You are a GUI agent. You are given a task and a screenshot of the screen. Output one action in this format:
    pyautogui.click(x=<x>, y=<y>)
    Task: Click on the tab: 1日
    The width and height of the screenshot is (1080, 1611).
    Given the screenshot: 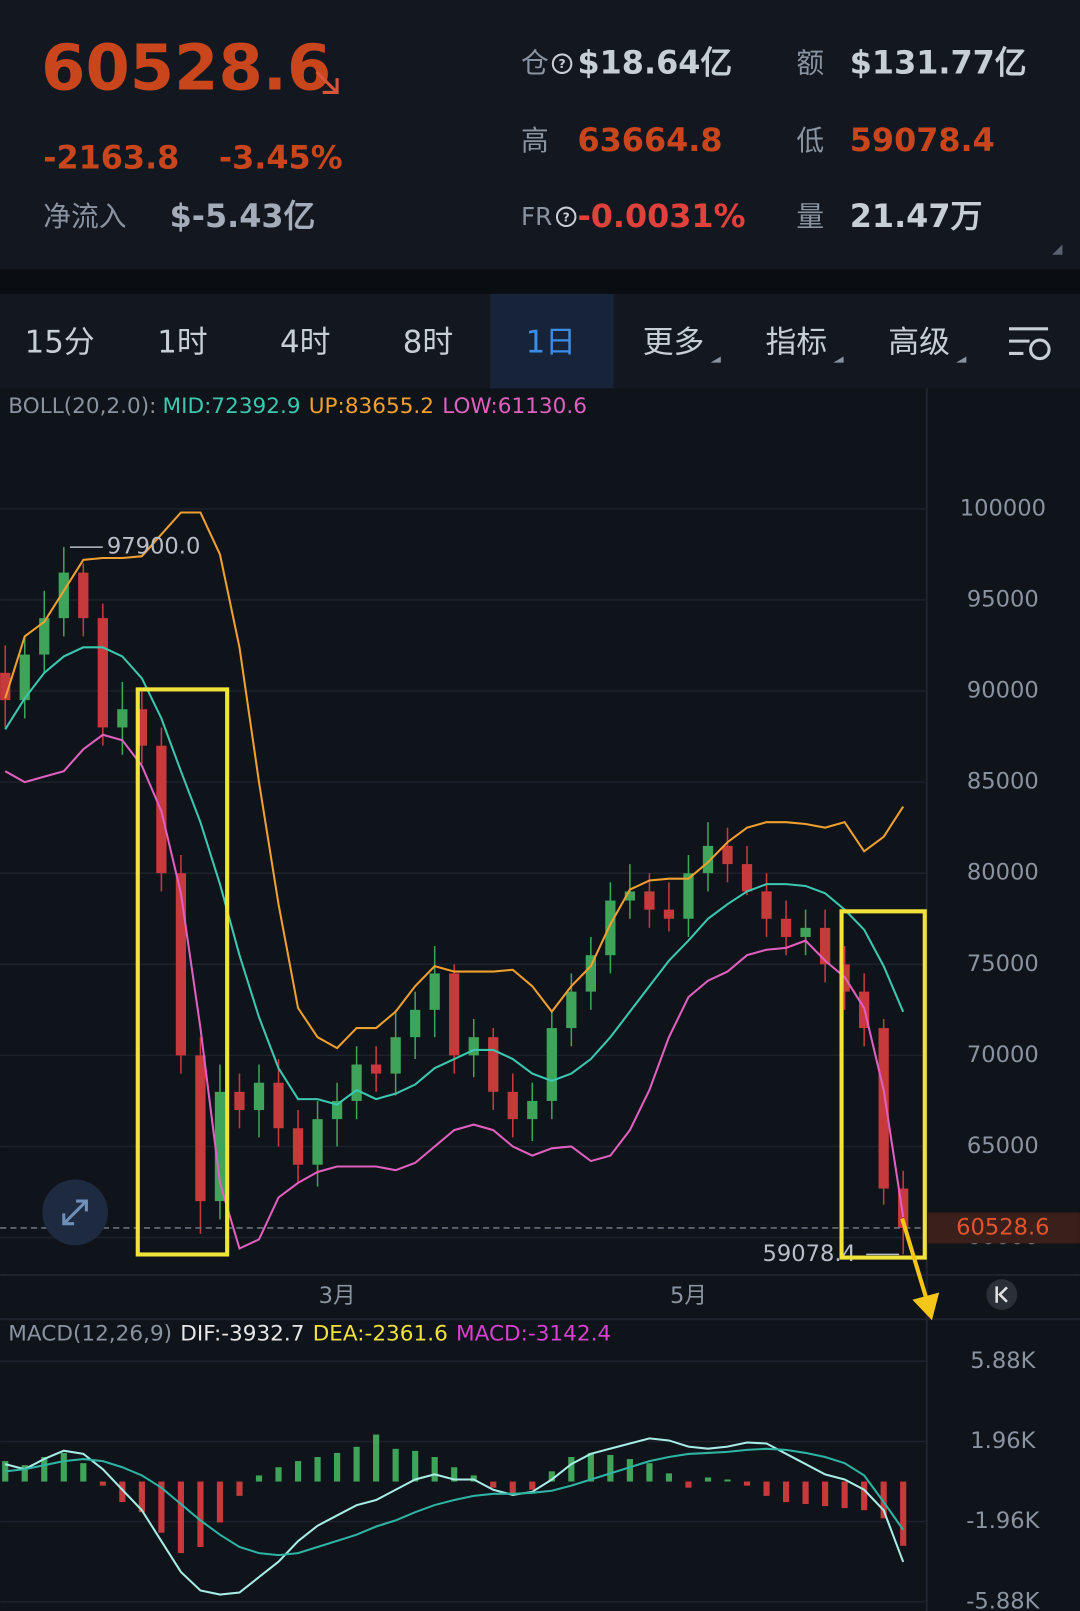 What is the action you would take?
    pyautogui.click(x=551, y=343)
    